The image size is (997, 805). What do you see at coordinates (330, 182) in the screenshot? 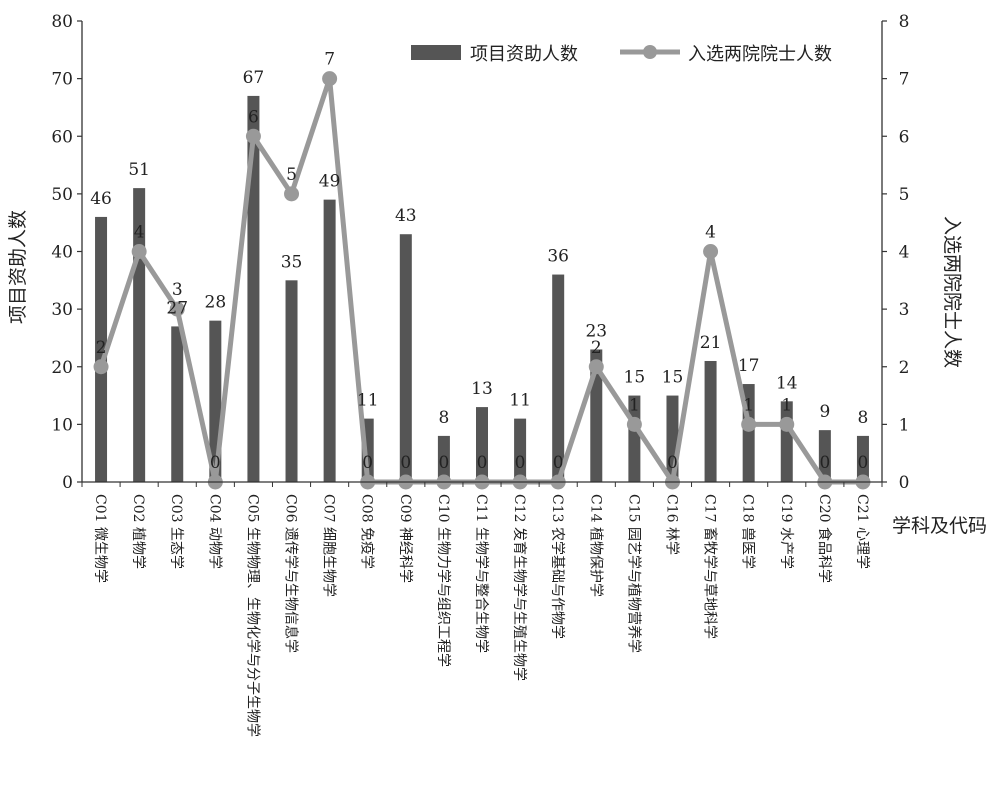
I see `bar-value-label: 49` at bounding box center [330, 182].